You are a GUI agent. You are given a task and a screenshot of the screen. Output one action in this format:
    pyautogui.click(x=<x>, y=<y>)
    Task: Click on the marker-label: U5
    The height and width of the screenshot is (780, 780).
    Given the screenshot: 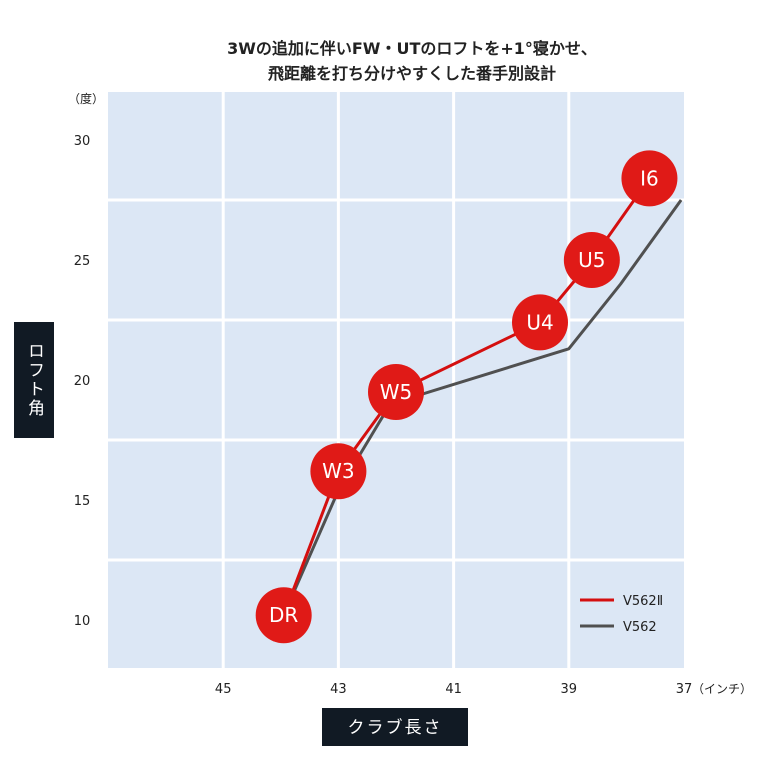 What is the action you would take?
    pyautogui.click(x=591, y=260)
    